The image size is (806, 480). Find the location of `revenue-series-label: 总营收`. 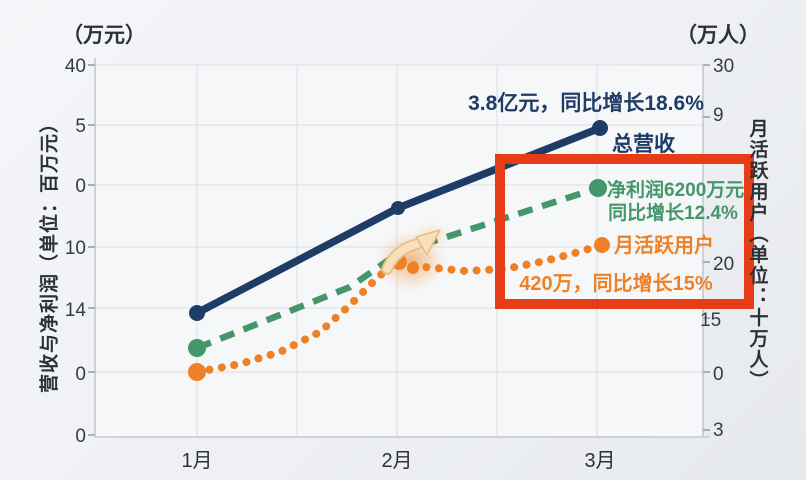

revenue-series-label: 总营收 is located at coordinates (643, 144).